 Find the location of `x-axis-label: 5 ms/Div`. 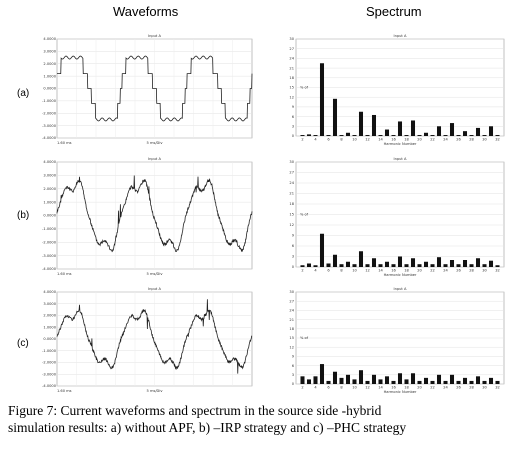

x-axis-label: 5 ms/Div is located at coordinates (155, 274).